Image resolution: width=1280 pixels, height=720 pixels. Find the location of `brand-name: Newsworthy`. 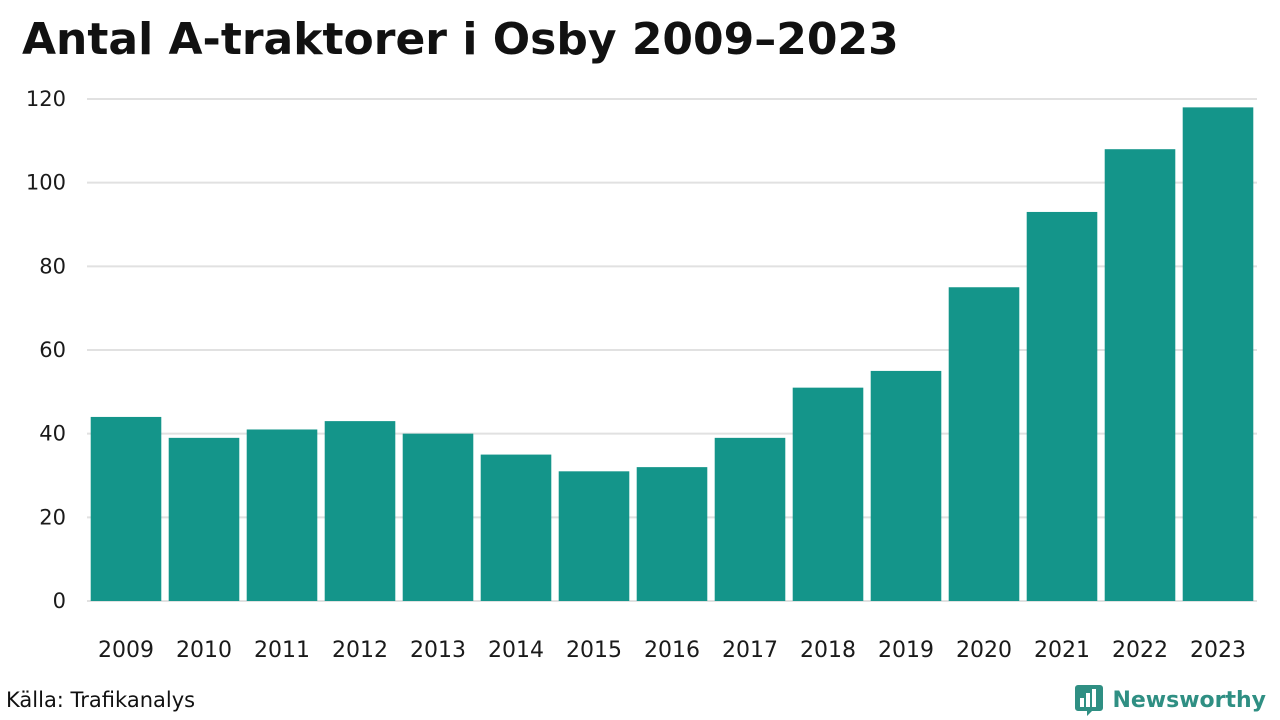

brand-name: Newsworthy is located at coordinates (1189, 700).